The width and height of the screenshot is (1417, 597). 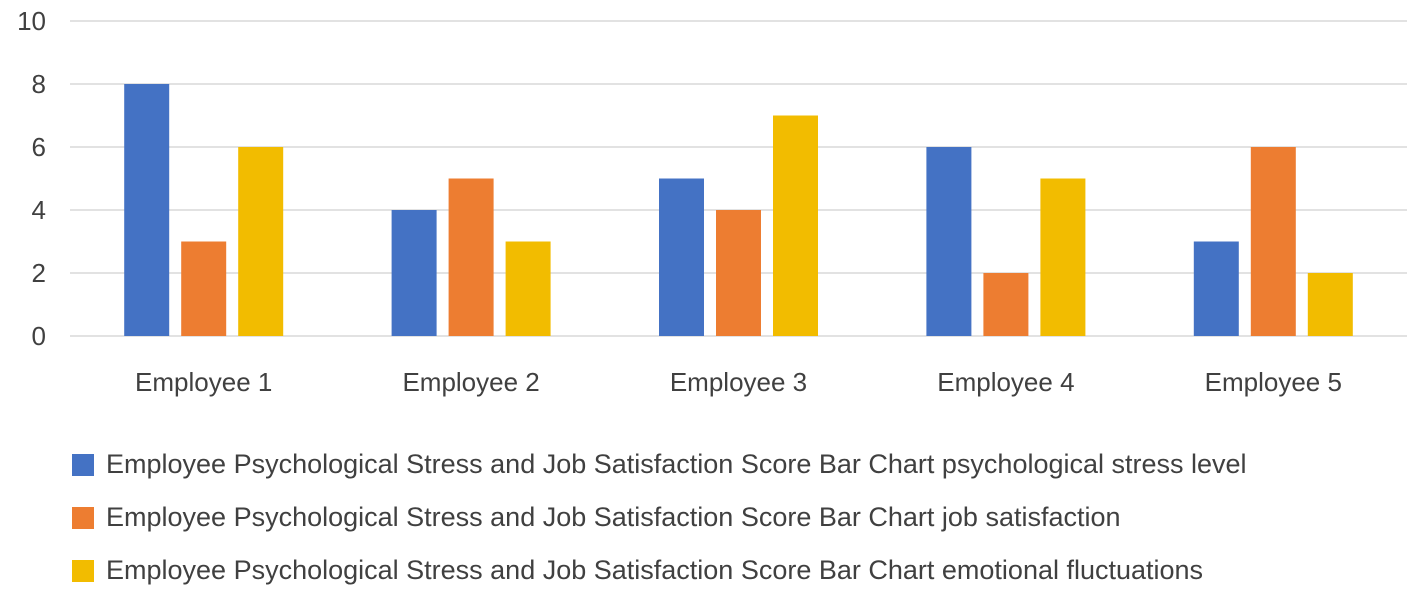 I want to click on y-tick-label-6: 6, so click(x=39, y=147).